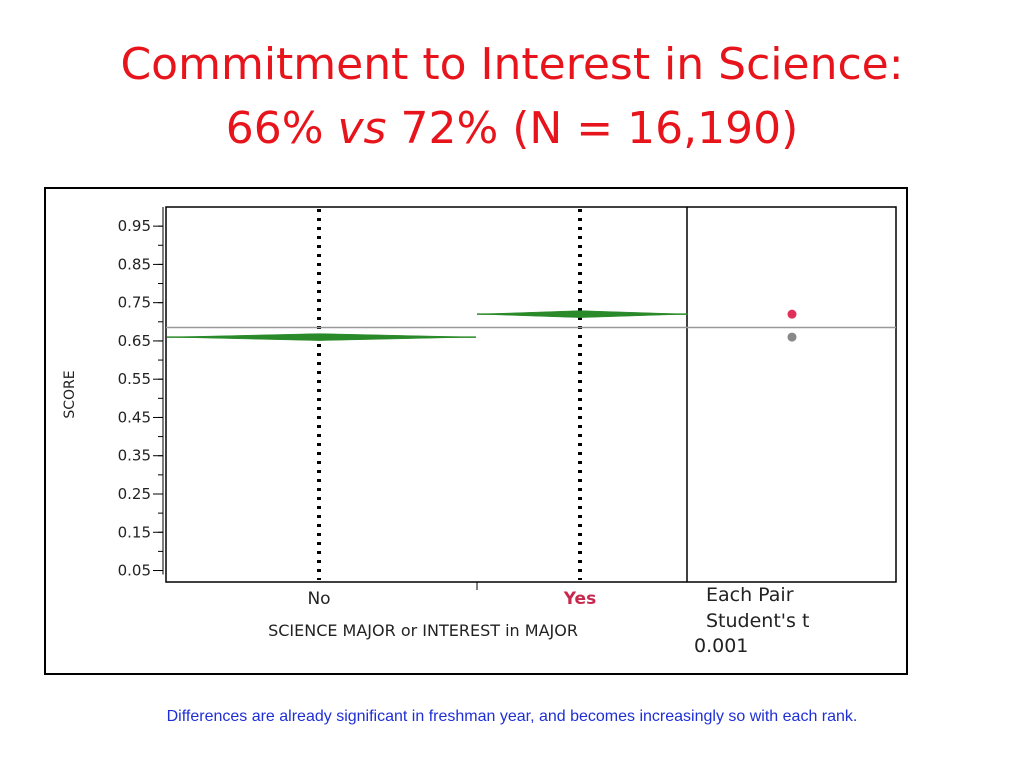  I want to click on slide-title-line-1: Commitment to Interest in Science:, so click(512, 64).